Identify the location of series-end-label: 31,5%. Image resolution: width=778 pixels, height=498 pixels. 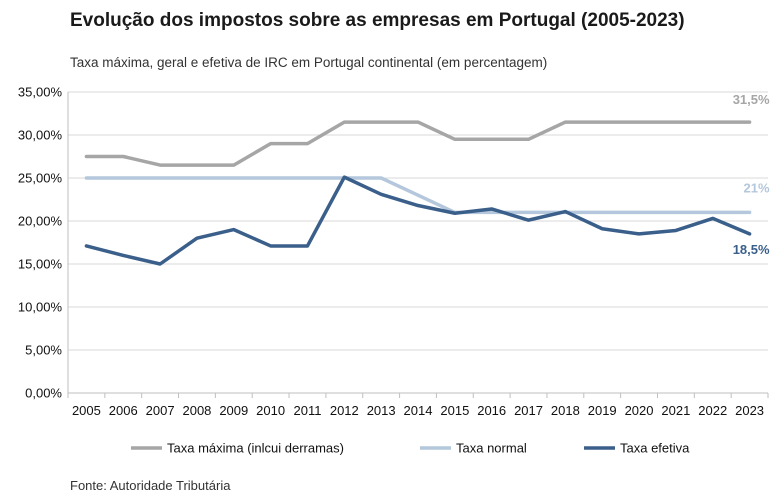
(751, 99).